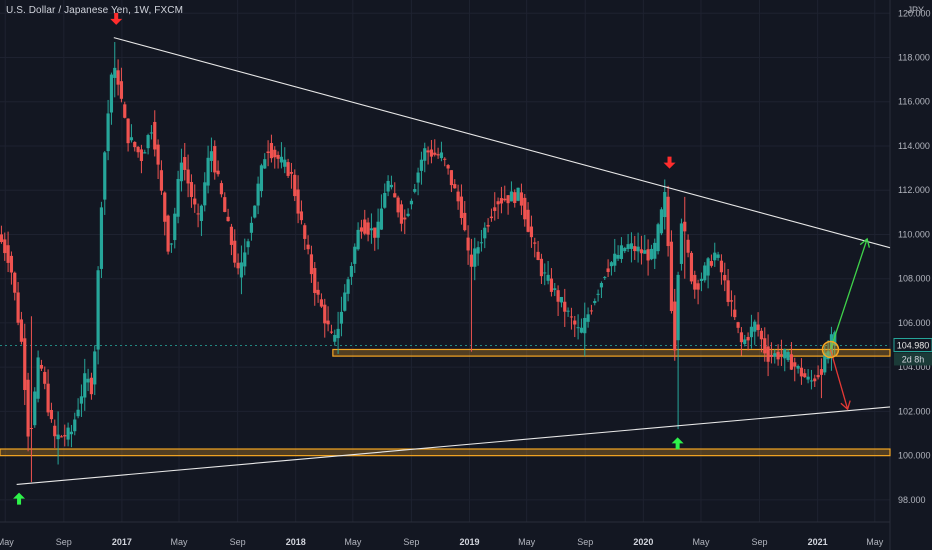  I want to click on scenario-down-line, so click(839, 379).